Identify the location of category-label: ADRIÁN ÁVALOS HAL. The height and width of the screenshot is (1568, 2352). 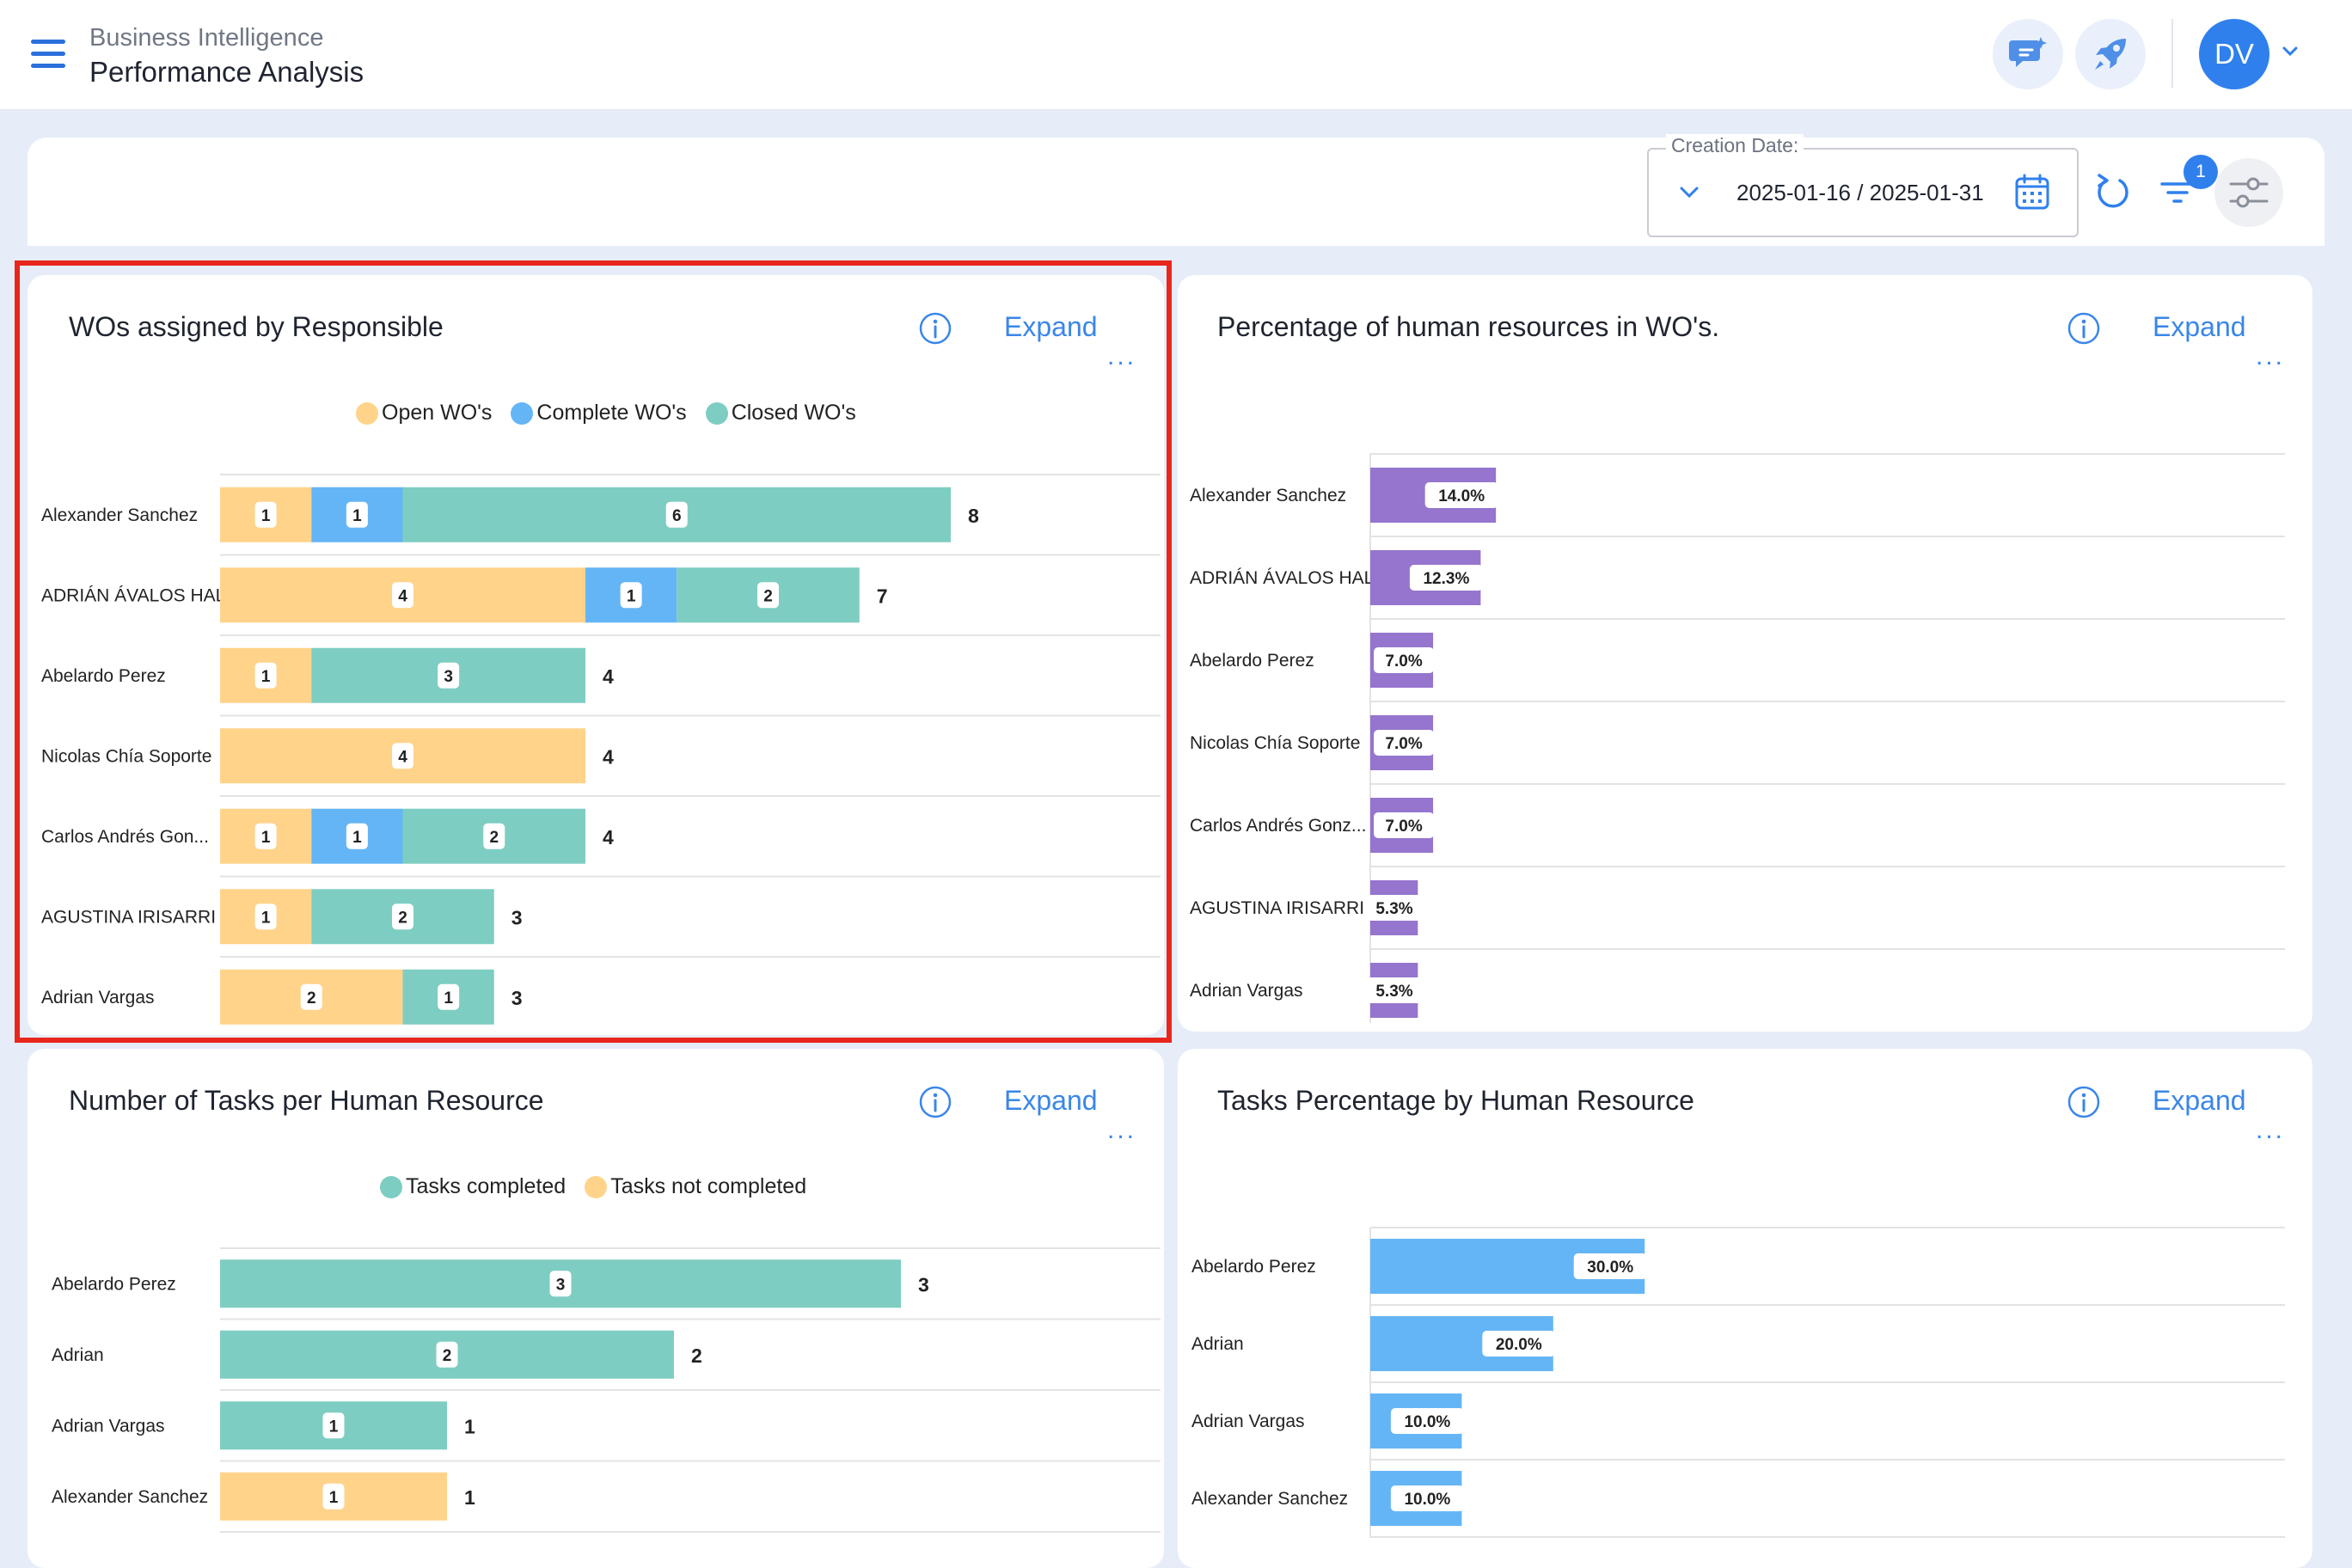
(1282, 578).